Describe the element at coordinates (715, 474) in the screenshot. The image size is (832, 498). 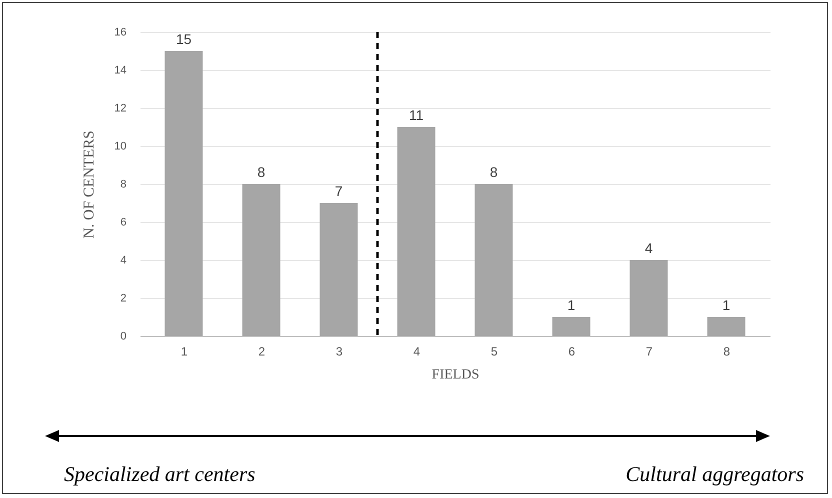
I see `text: Cultural aggregators` at that location.